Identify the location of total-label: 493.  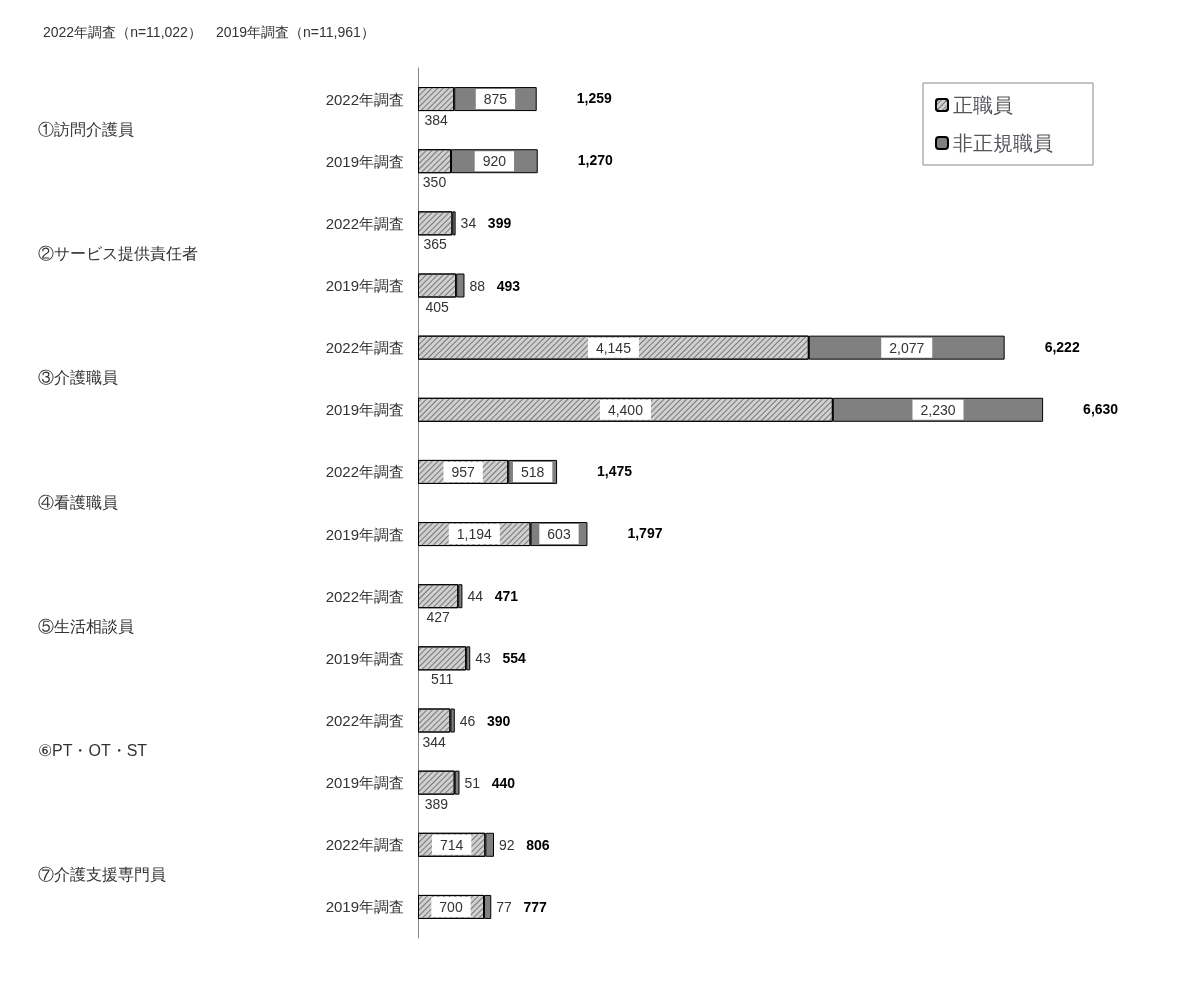
(508, 285).